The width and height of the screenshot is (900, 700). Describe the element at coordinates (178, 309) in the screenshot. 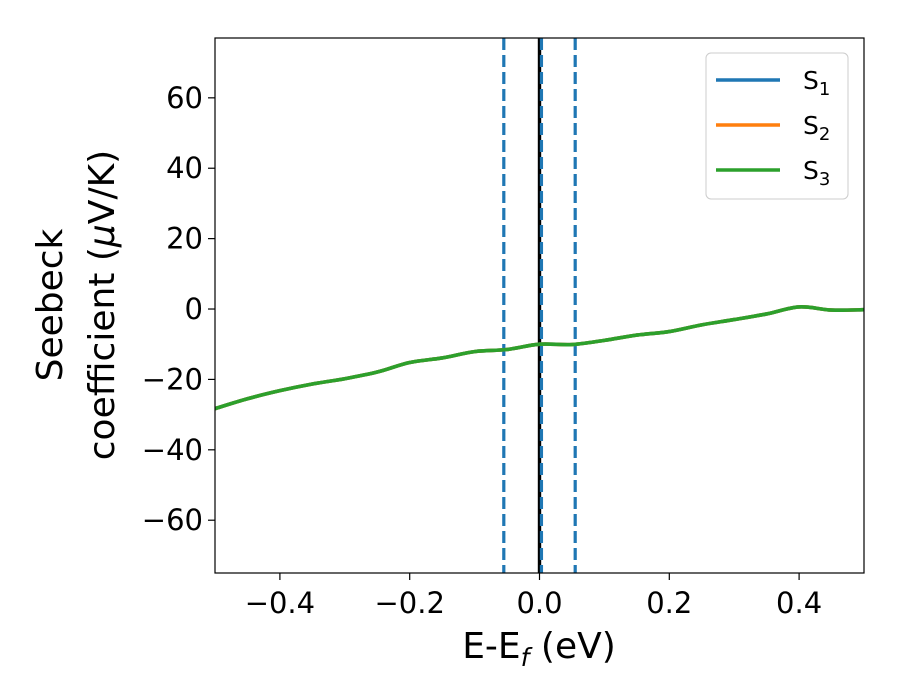

I see `y-axis: −60 −40 −20 0 20 40 60` at that location.